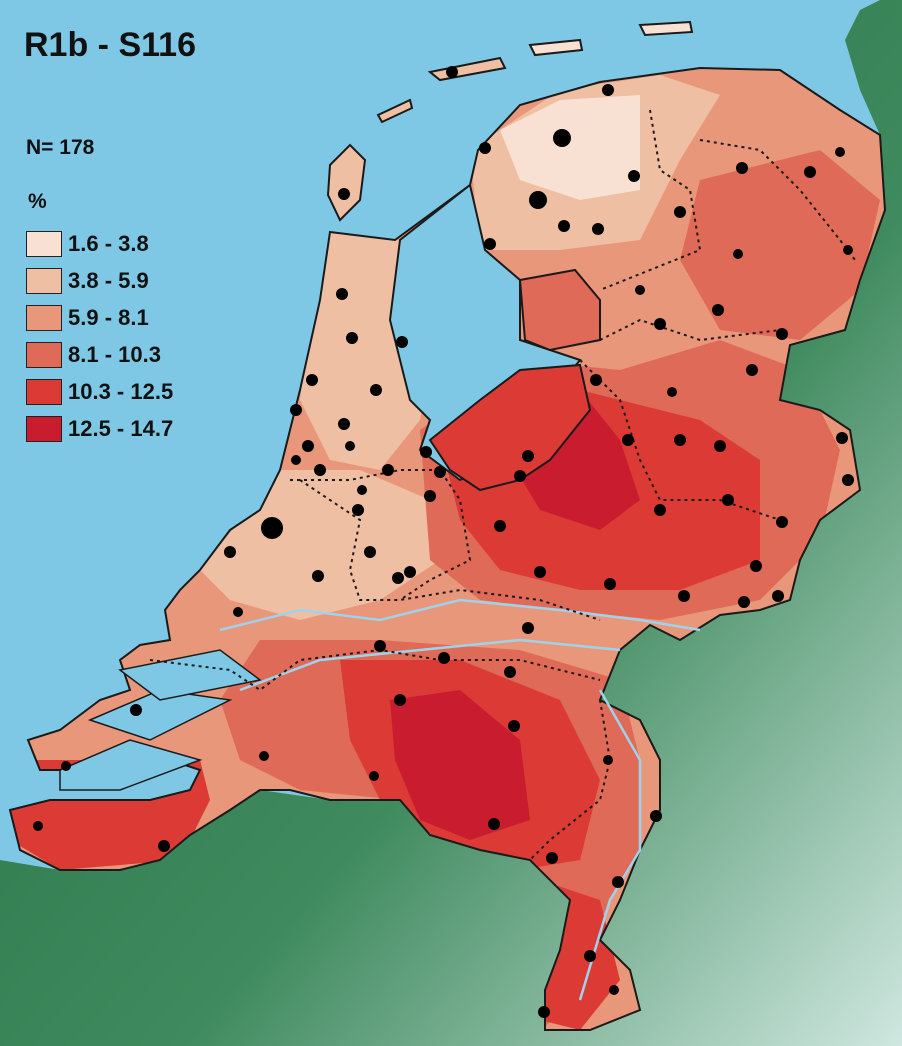 This screenshot has height=1046, width=902. I want to click on legend-item: 1.6 - 3.8, so click(99, 243).